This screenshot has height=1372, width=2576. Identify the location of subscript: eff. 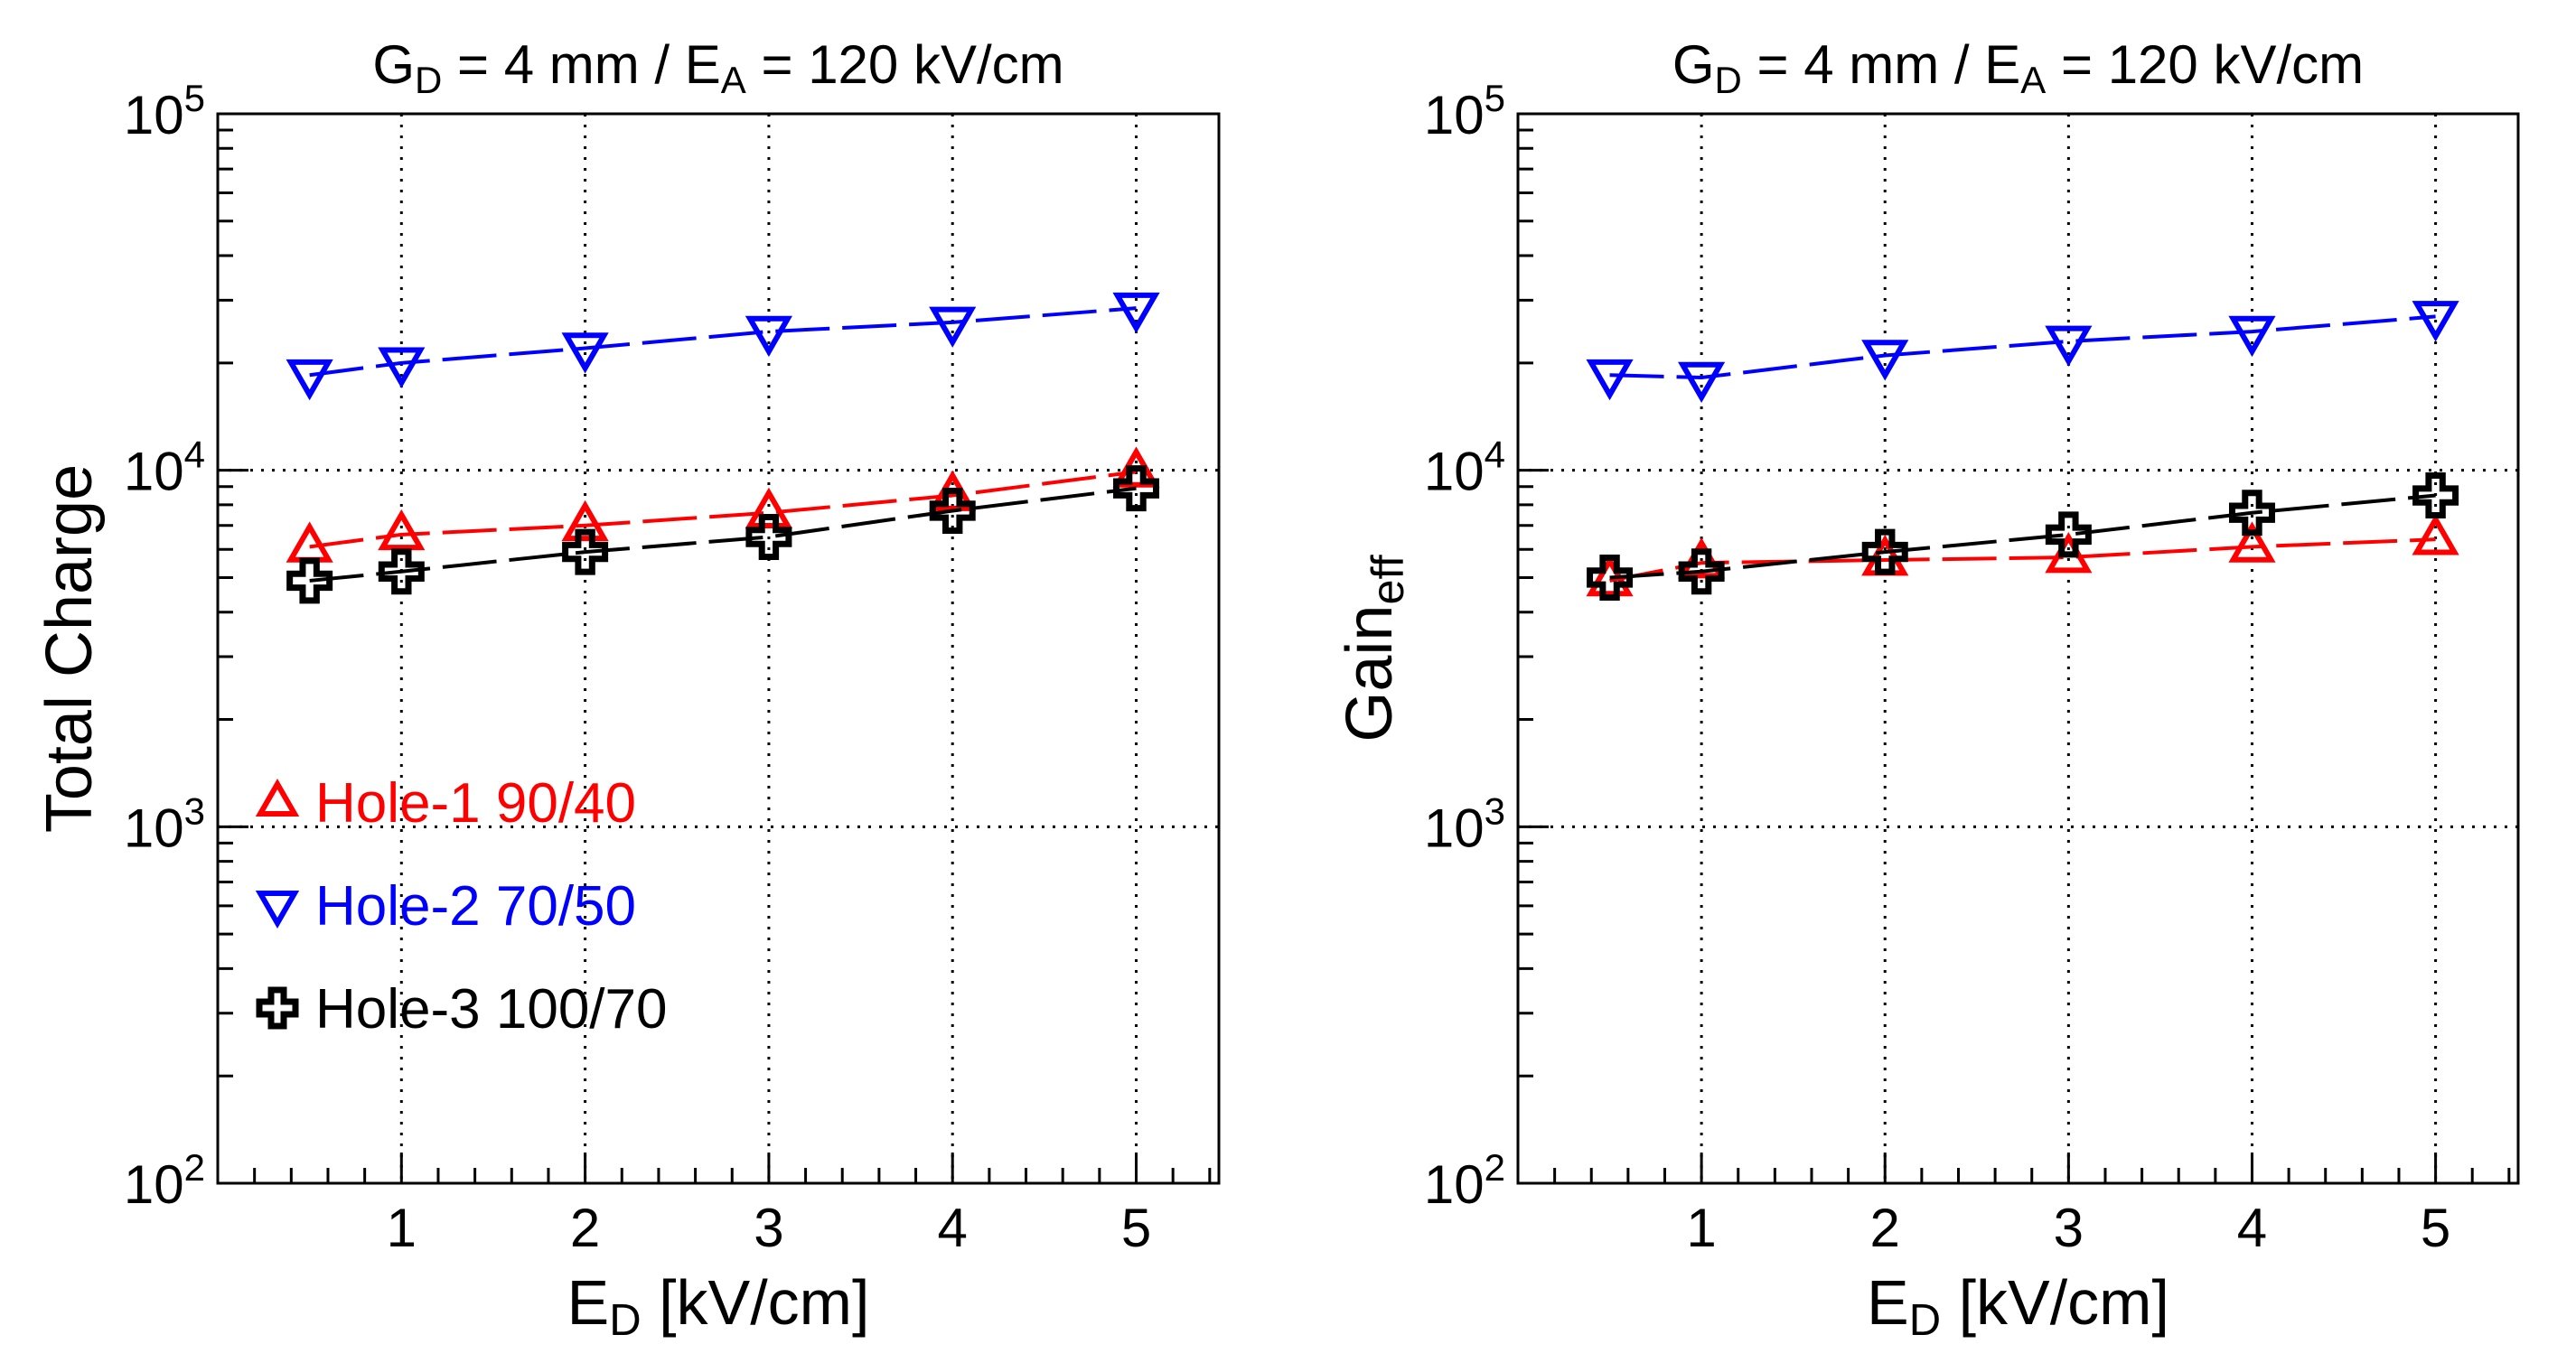
(1387, 579).